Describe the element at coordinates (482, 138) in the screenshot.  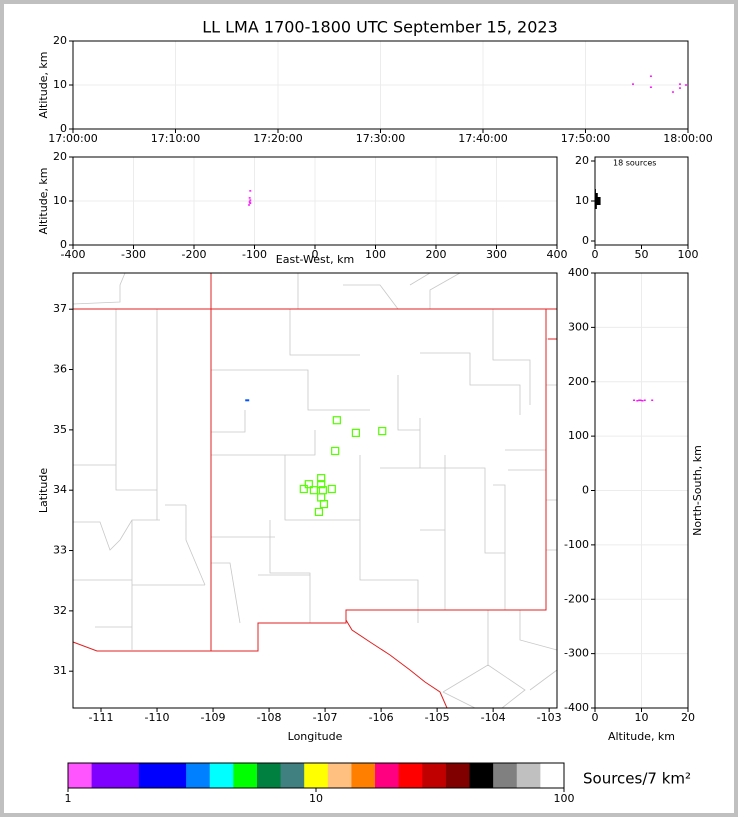
I see `x-tick-label: 17:40:00` at that location.